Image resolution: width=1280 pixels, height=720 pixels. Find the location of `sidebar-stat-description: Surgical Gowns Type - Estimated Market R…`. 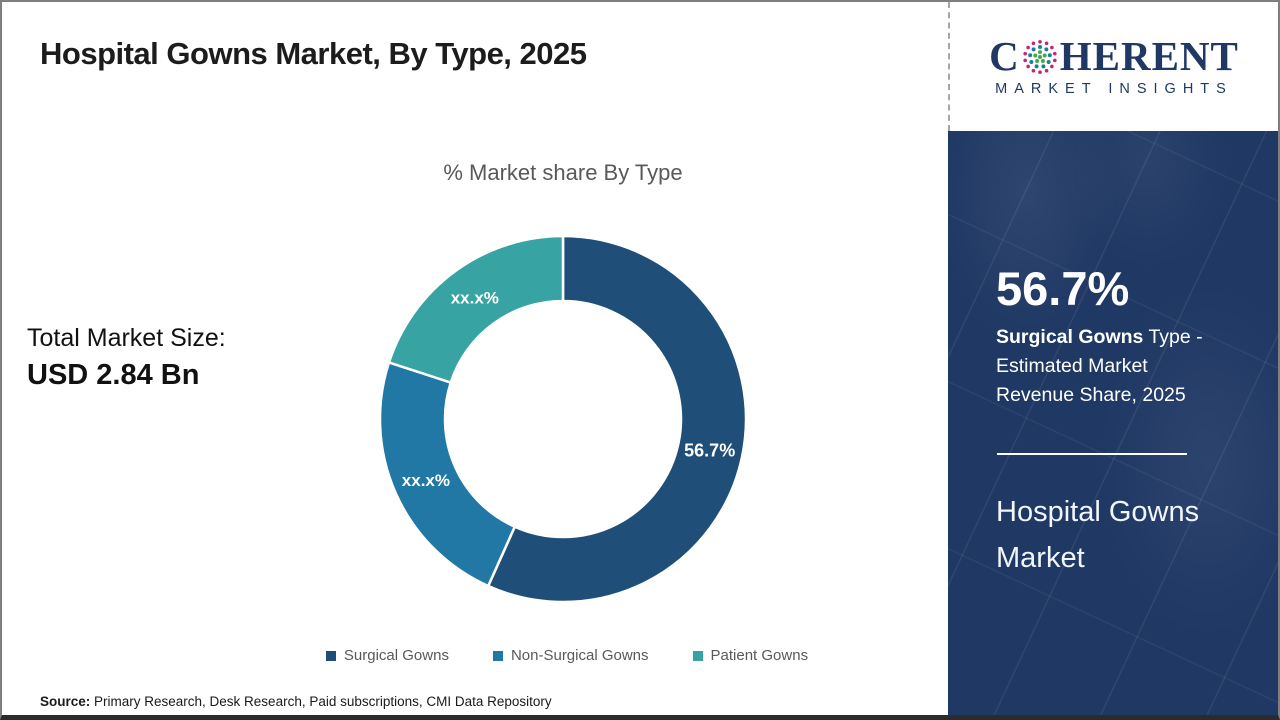

sidebar-stat-description: Surgical Gowns Type - Estimated Market R… is located at coordinates (1099, 366).